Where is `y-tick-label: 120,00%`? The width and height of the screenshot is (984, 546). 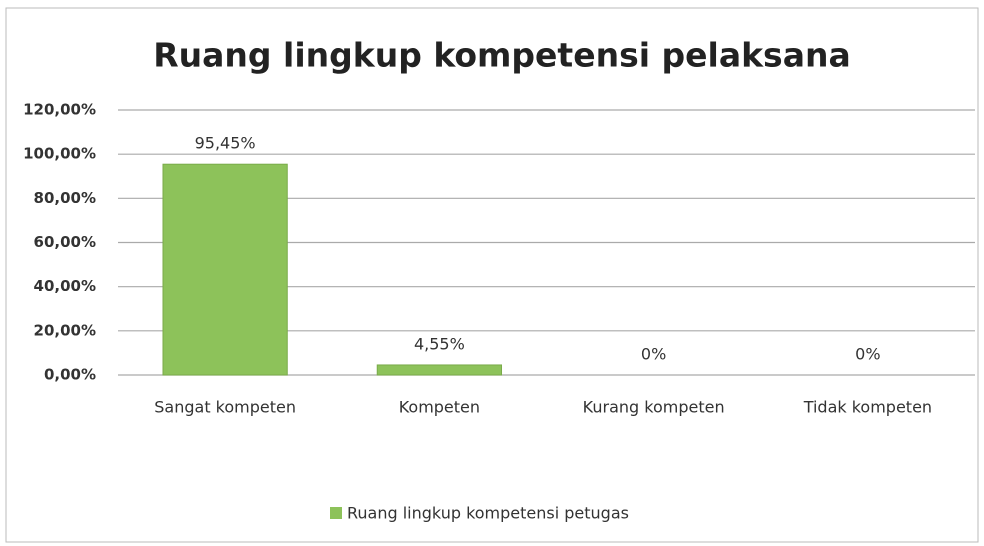 y-tick-label: 120,00% is located at coordinates (59, 110).